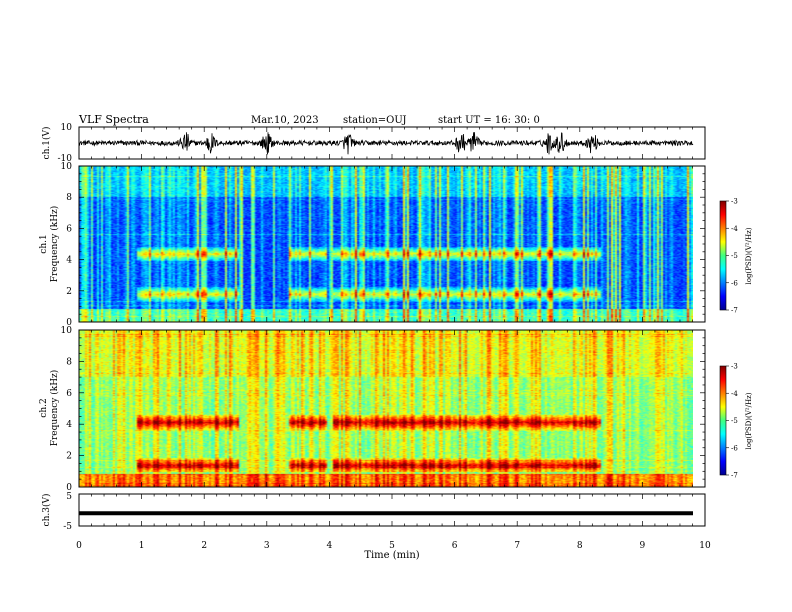  I want to click on time-axis-ticklabel: 2, so click(204, 546).